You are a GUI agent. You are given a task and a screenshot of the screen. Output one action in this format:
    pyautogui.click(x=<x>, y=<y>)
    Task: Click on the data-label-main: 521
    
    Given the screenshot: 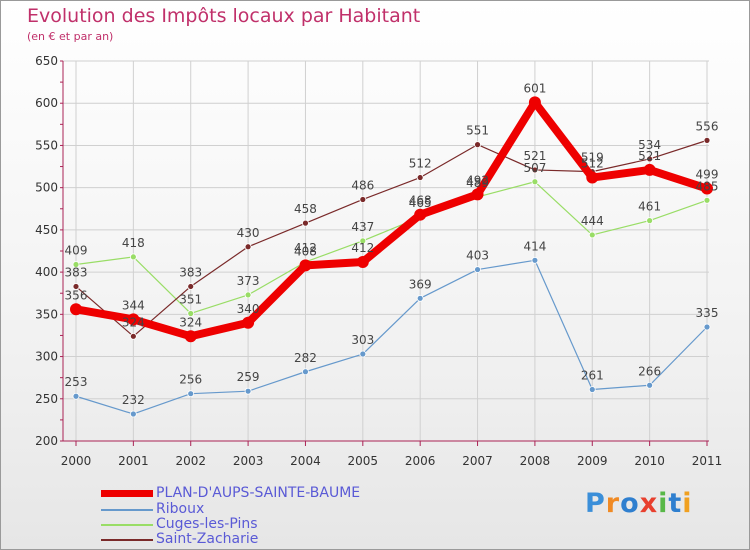 What is the action you would take?
    pyautogui.click(x=649, y=156)
    